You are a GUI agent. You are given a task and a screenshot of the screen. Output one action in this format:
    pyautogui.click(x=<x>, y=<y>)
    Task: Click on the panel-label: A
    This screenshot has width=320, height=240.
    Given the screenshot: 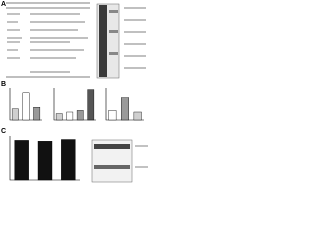 What is the action you would take?
    pyautogui.click(x=3, y=4)
    